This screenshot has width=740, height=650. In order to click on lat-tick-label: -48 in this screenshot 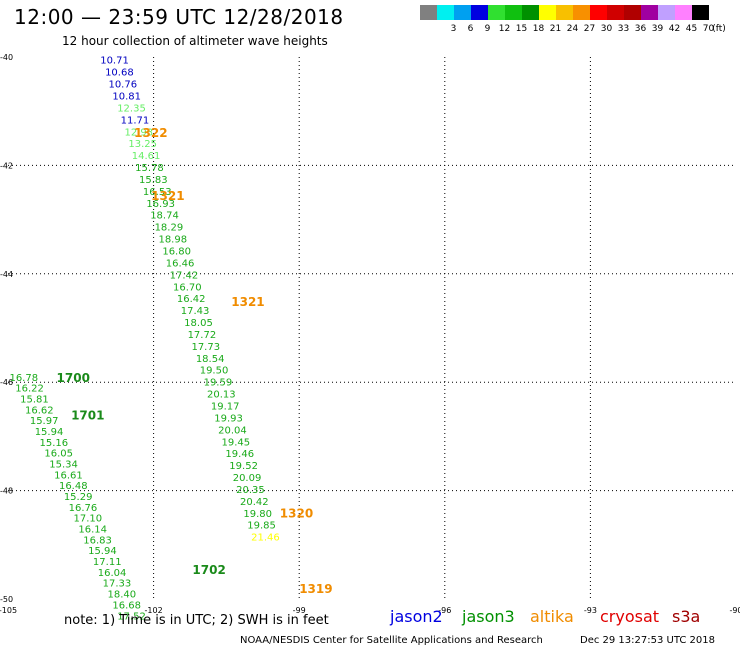, I will do `click(6, 491)`.